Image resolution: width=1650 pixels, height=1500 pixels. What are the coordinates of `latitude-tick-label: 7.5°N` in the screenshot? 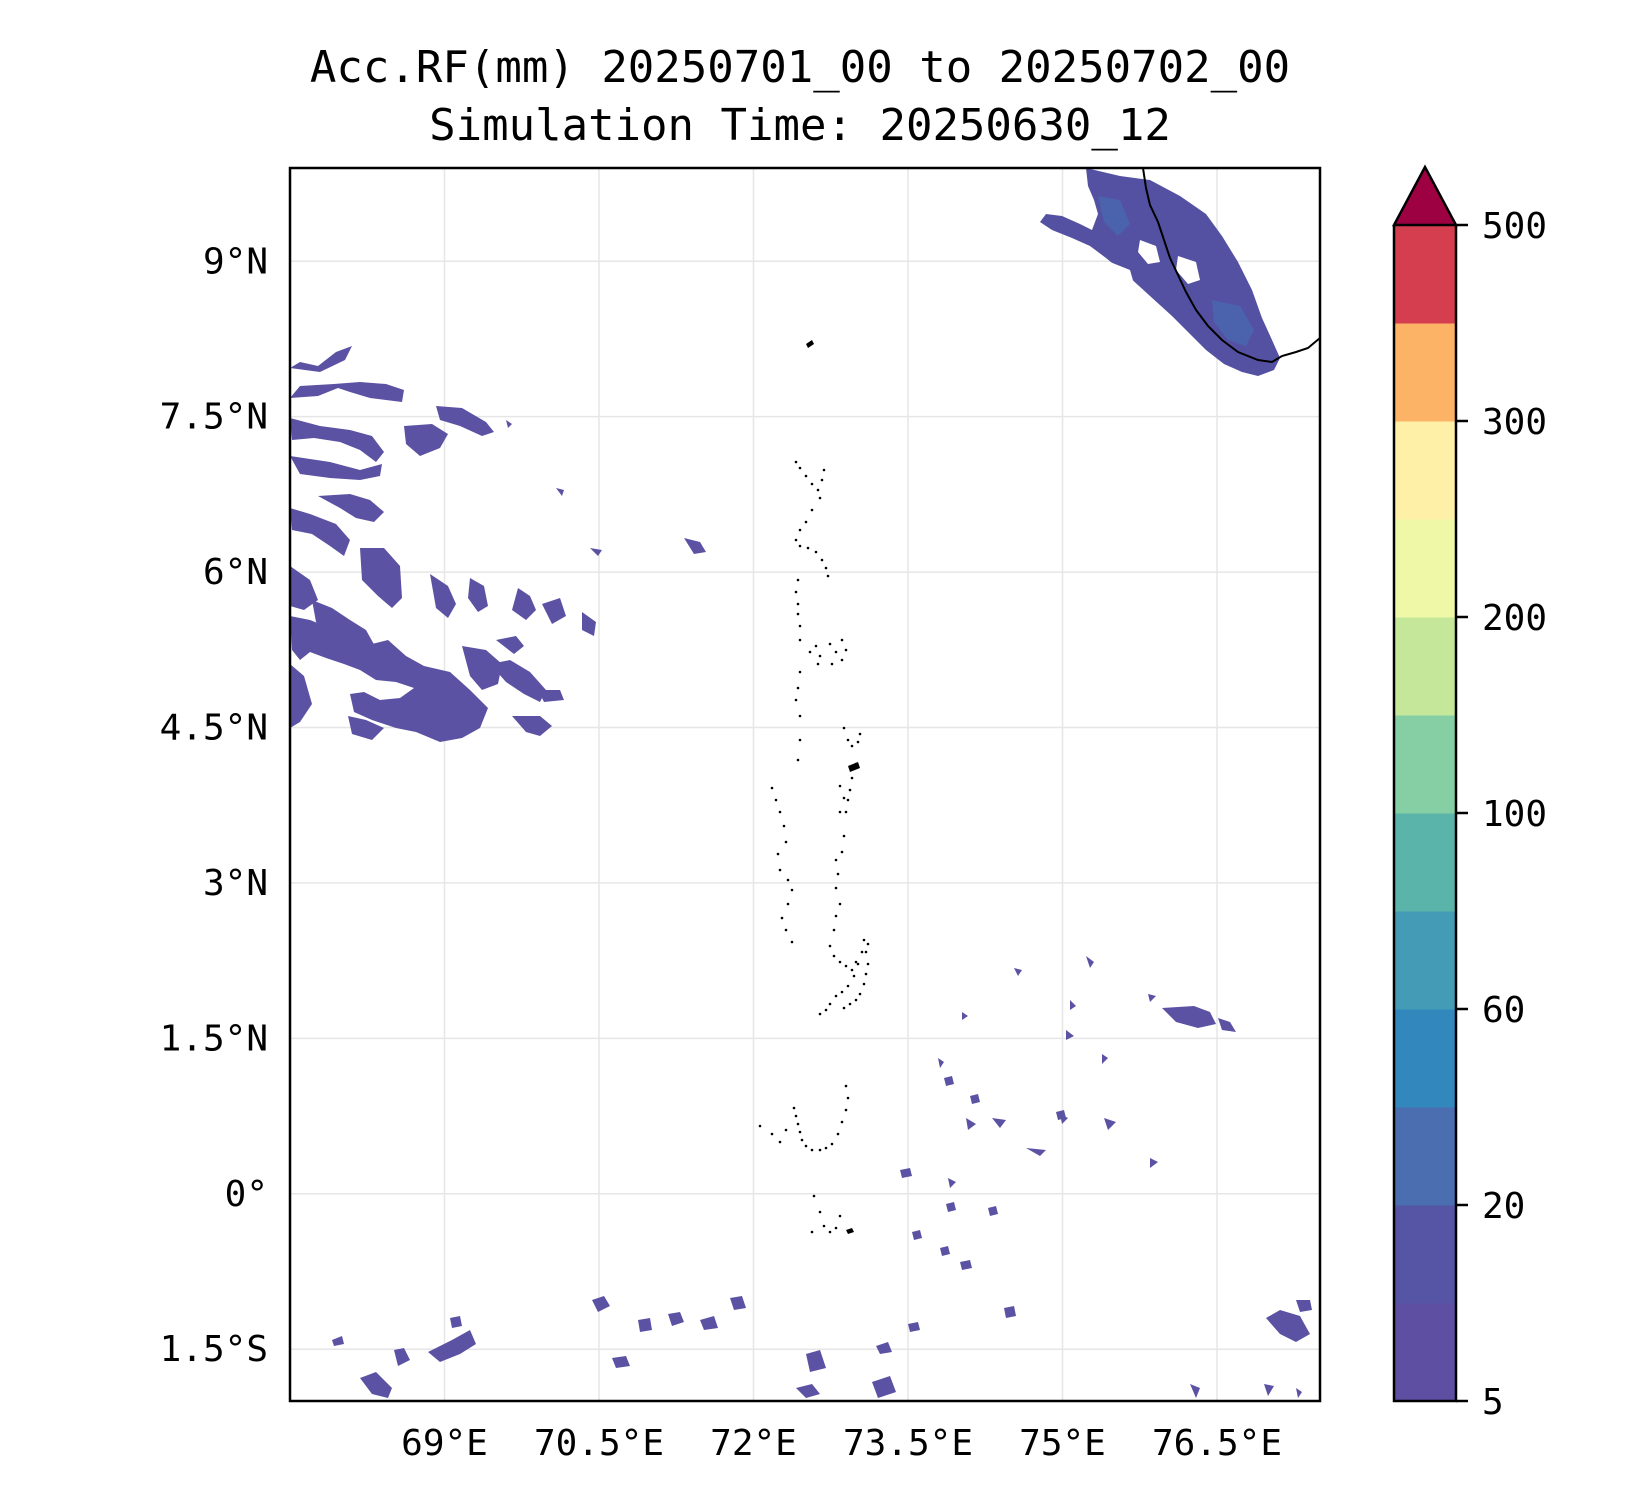 It's located at (214, 417).